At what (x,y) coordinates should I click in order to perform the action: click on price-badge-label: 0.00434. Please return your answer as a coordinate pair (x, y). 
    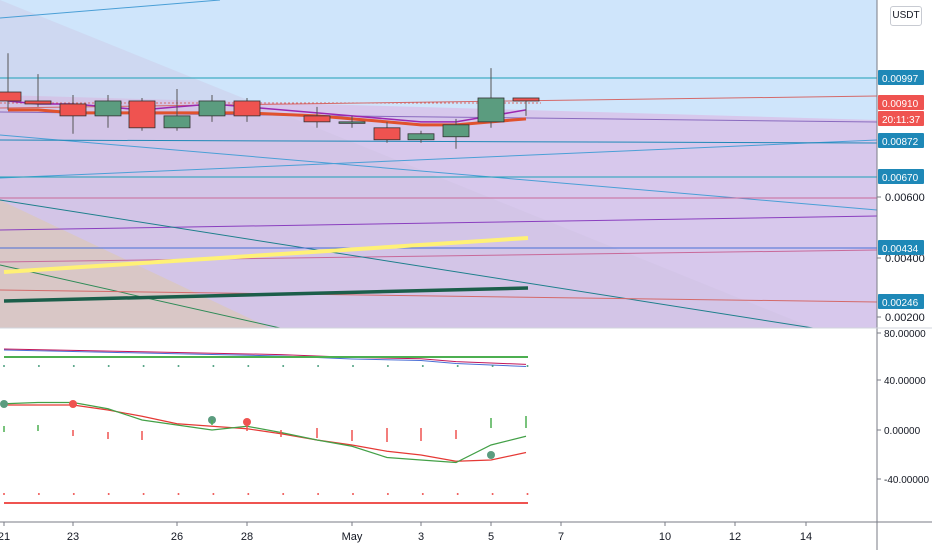
    Looking at the image, I should click on (900, 249).